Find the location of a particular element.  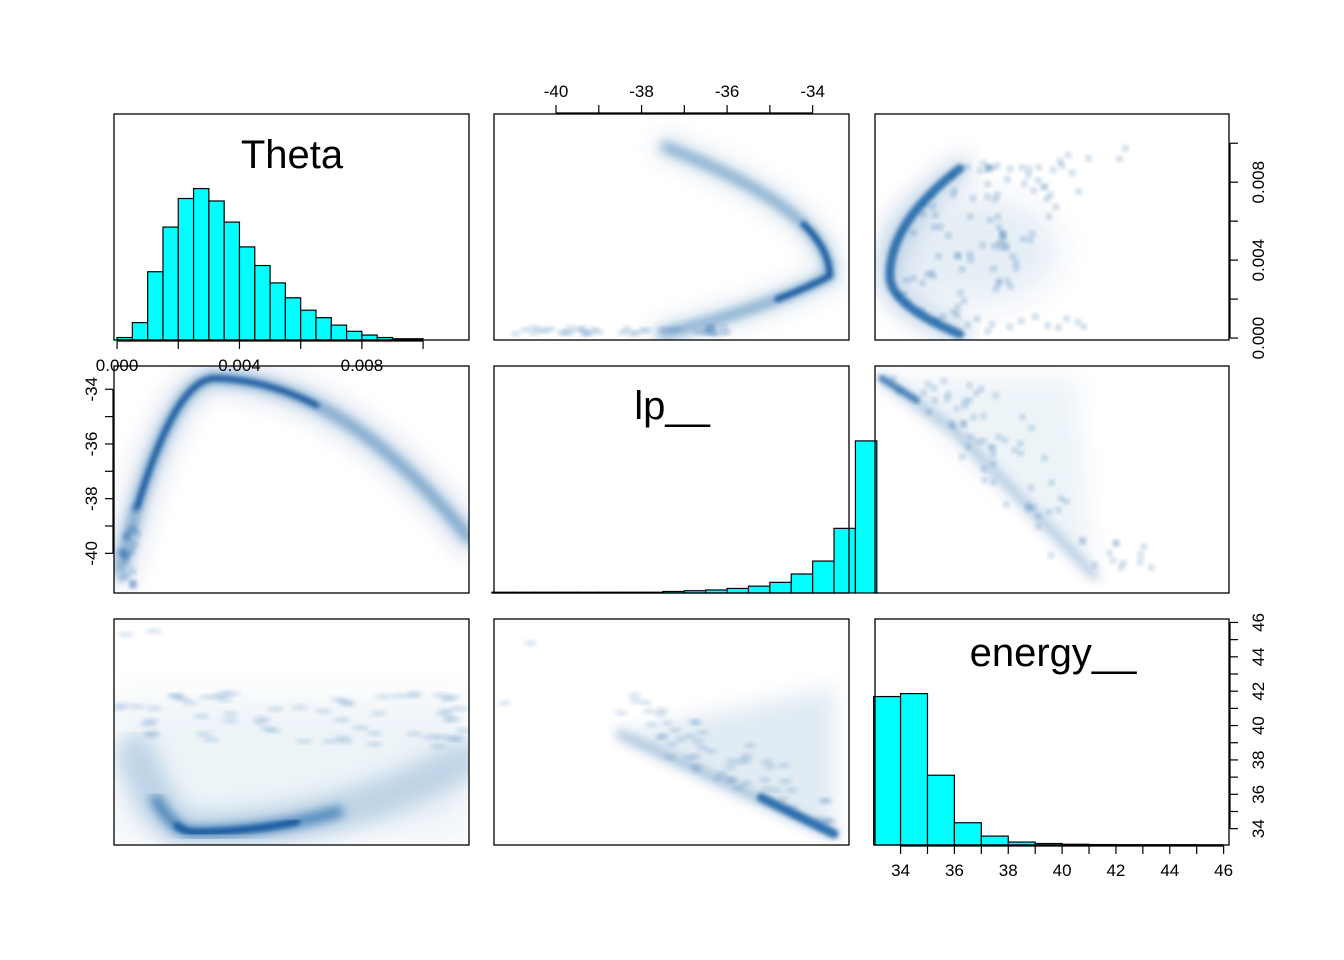

variable-label-lp: lp__ is located at coordinates (672, 406).